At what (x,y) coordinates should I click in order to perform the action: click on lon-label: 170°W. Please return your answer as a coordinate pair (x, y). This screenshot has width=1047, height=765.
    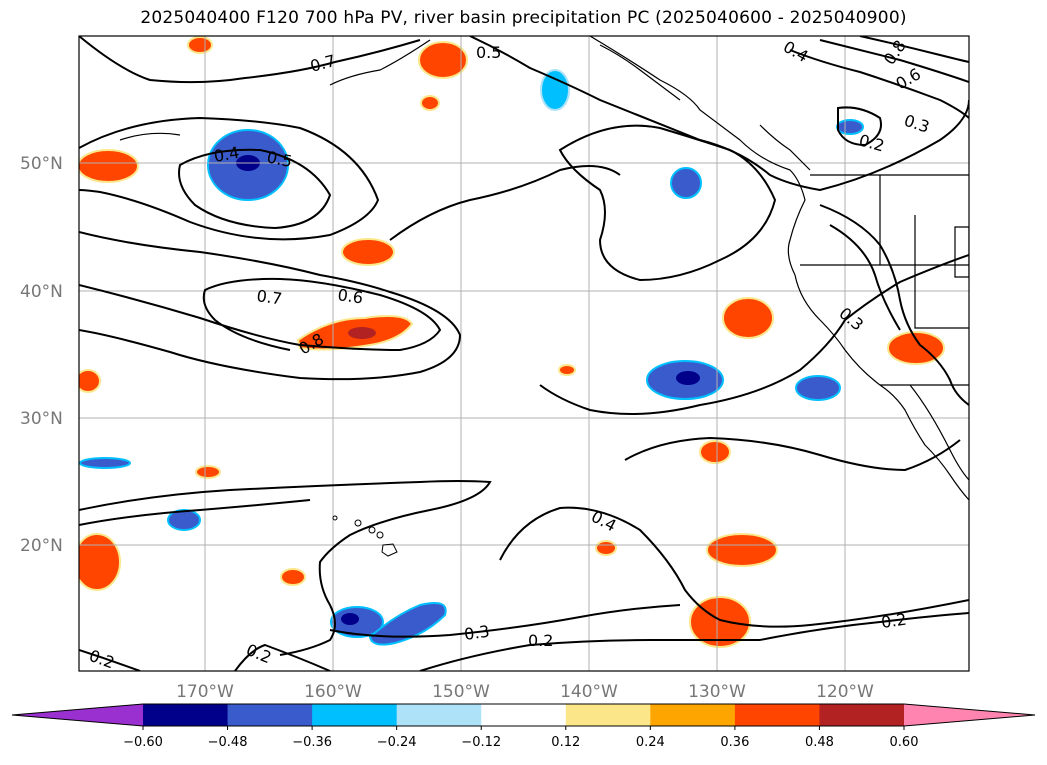
    Looking at the image, I should click on (205, 692).